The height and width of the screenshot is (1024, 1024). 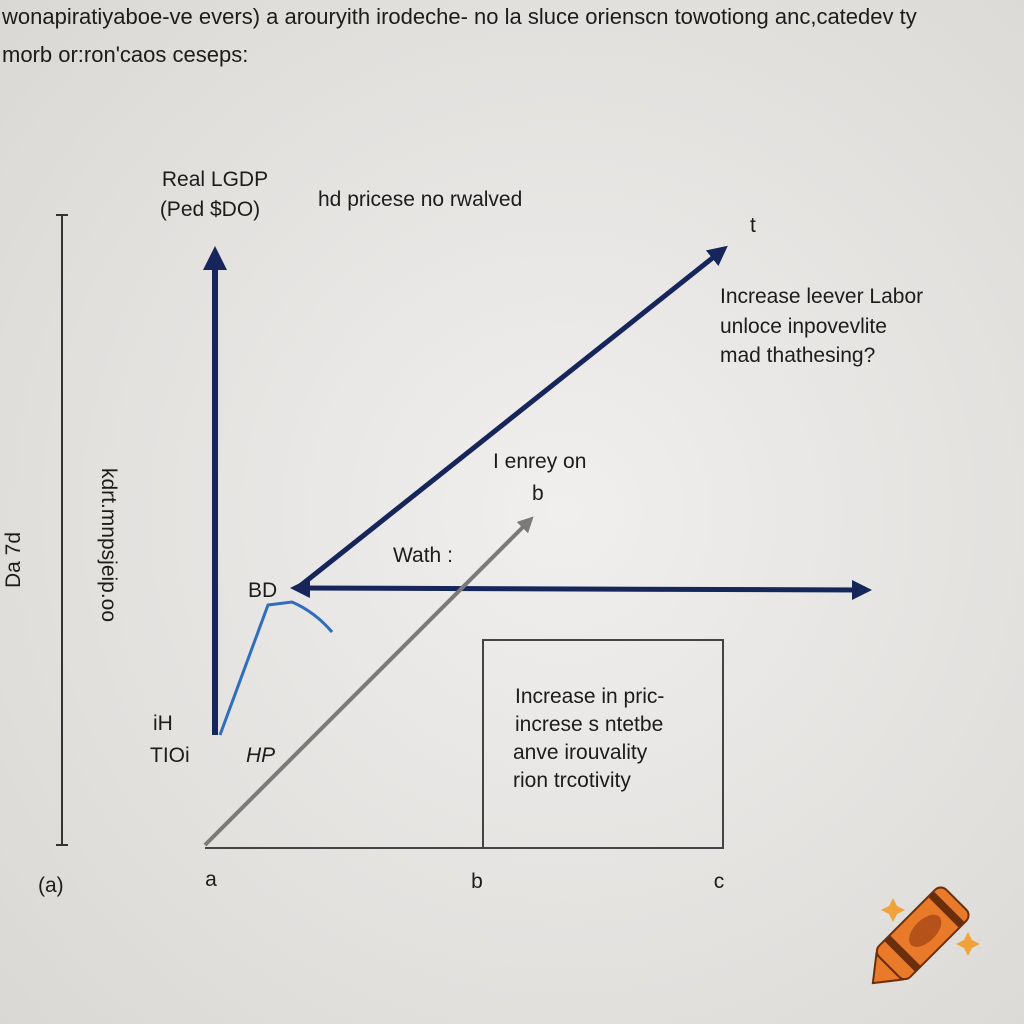 What do you see at coordinates (51, 885) in the screenshot?
I see `bottom-label: (a)` at bounding box center [51, 885].